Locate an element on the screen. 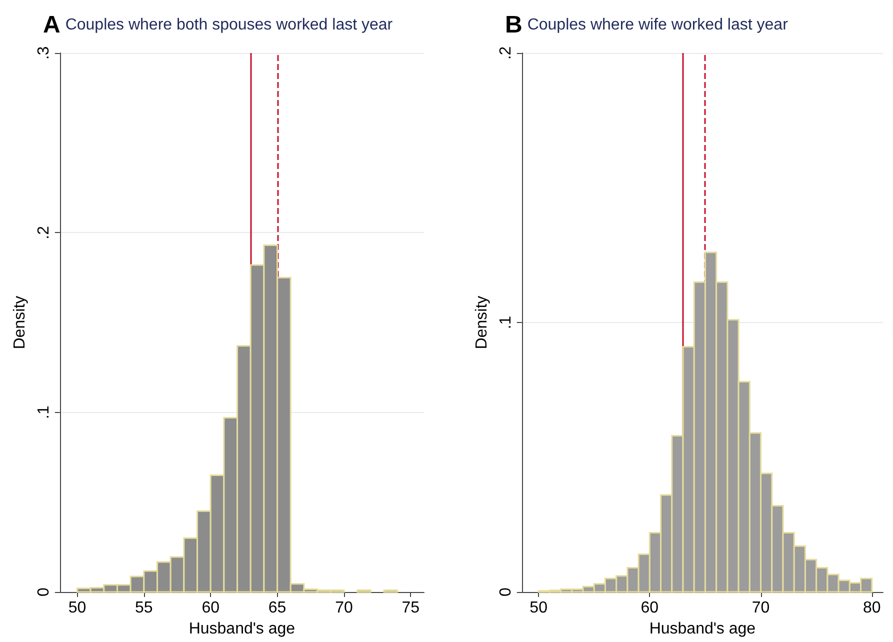  chart-title: A is located at coordinates (51, 25).